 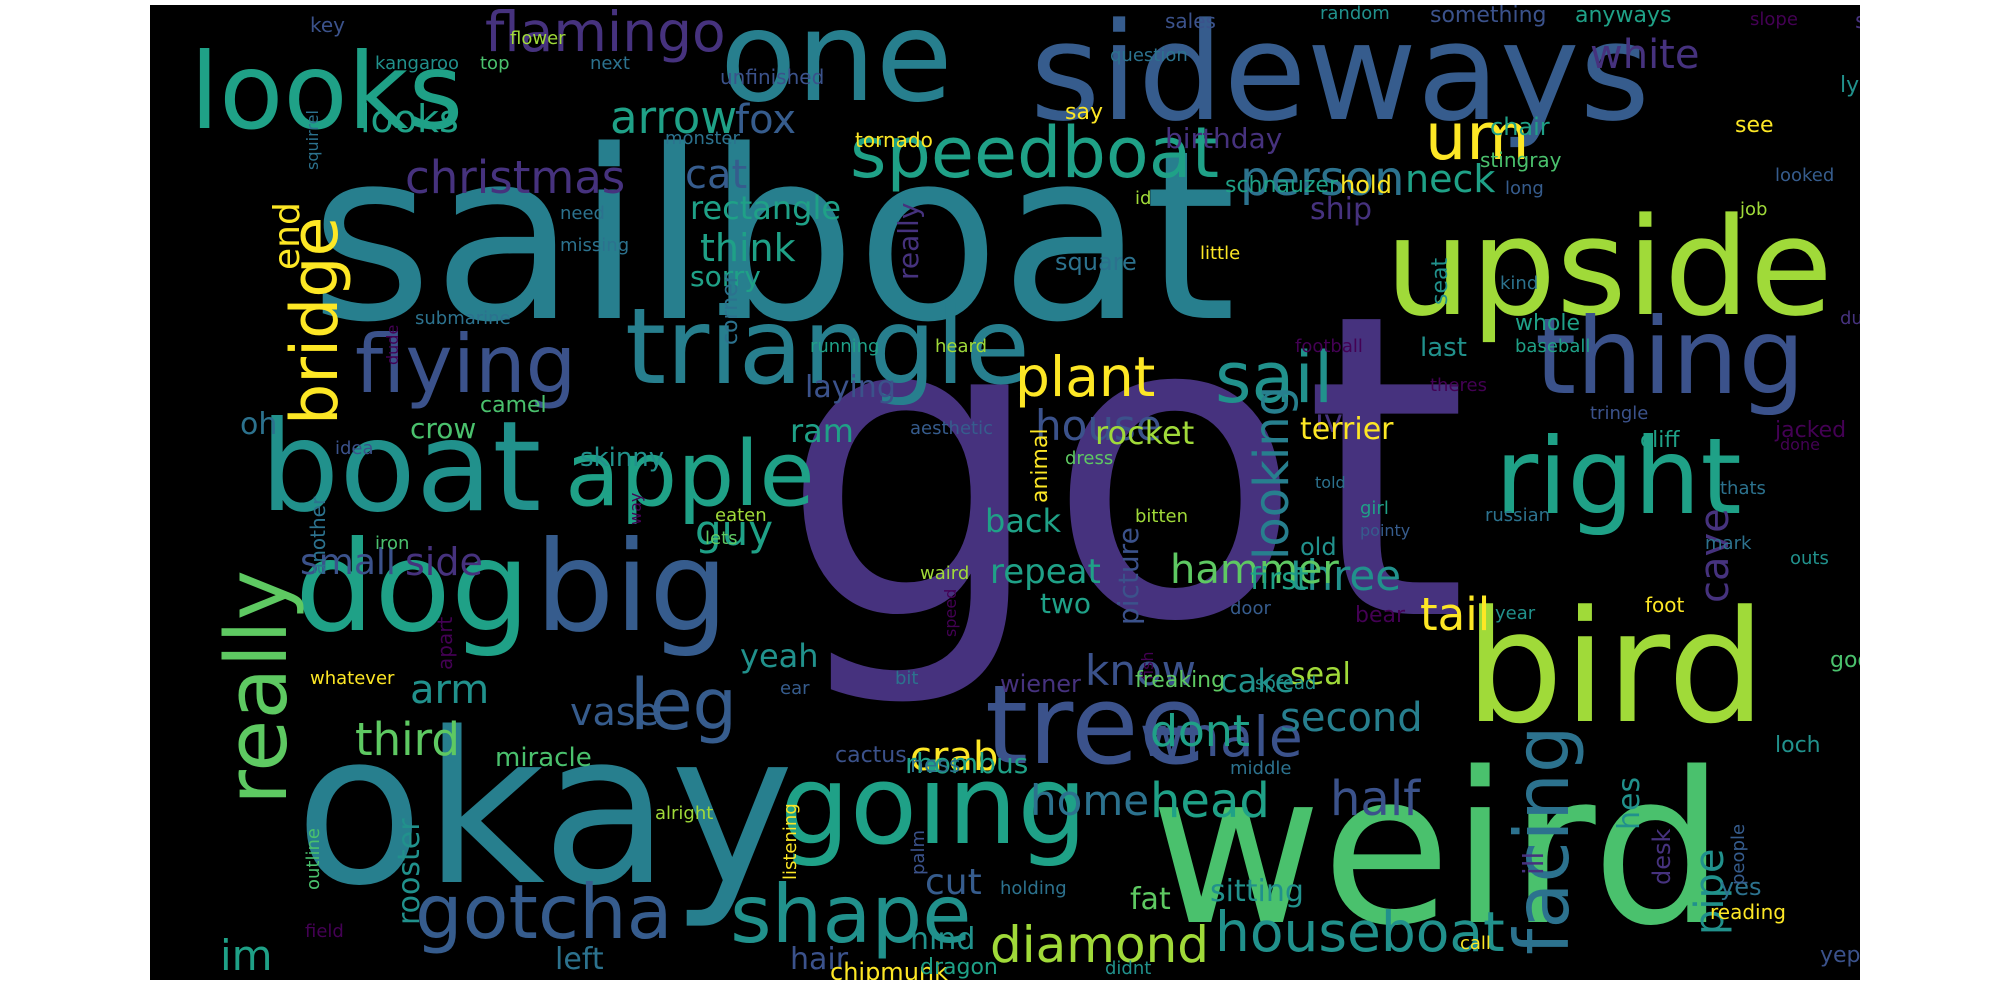 What do you see at coordinates (1850, 318) in the screenshot?
I see `word-submarine: duck` at bounding box center [1850, 318].